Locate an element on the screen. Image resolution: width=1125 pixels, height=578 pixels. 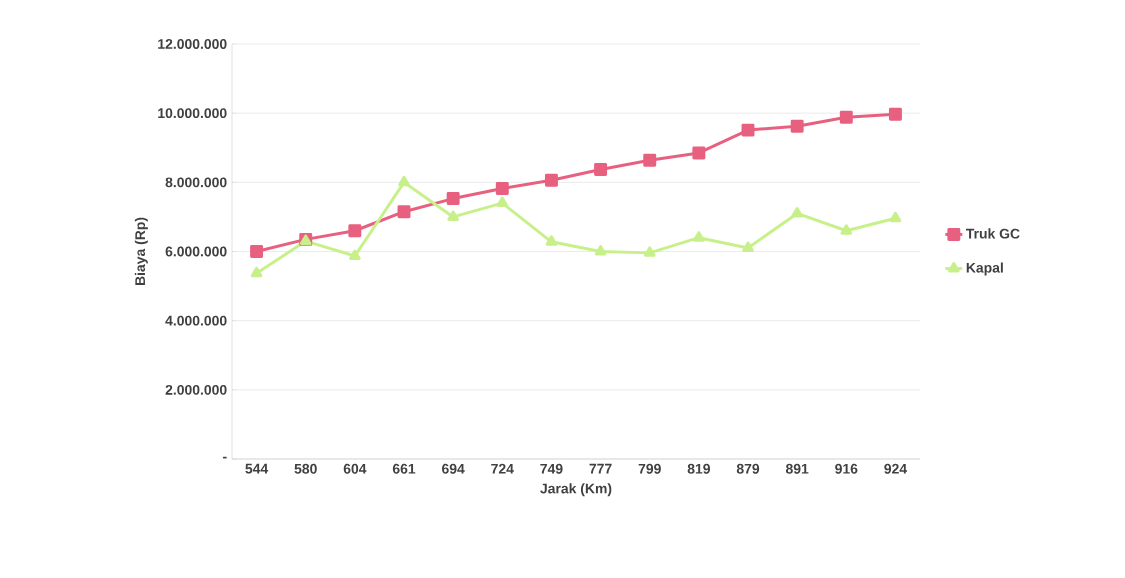
x-tick-label: 924 is located at coordinates (895, 468).